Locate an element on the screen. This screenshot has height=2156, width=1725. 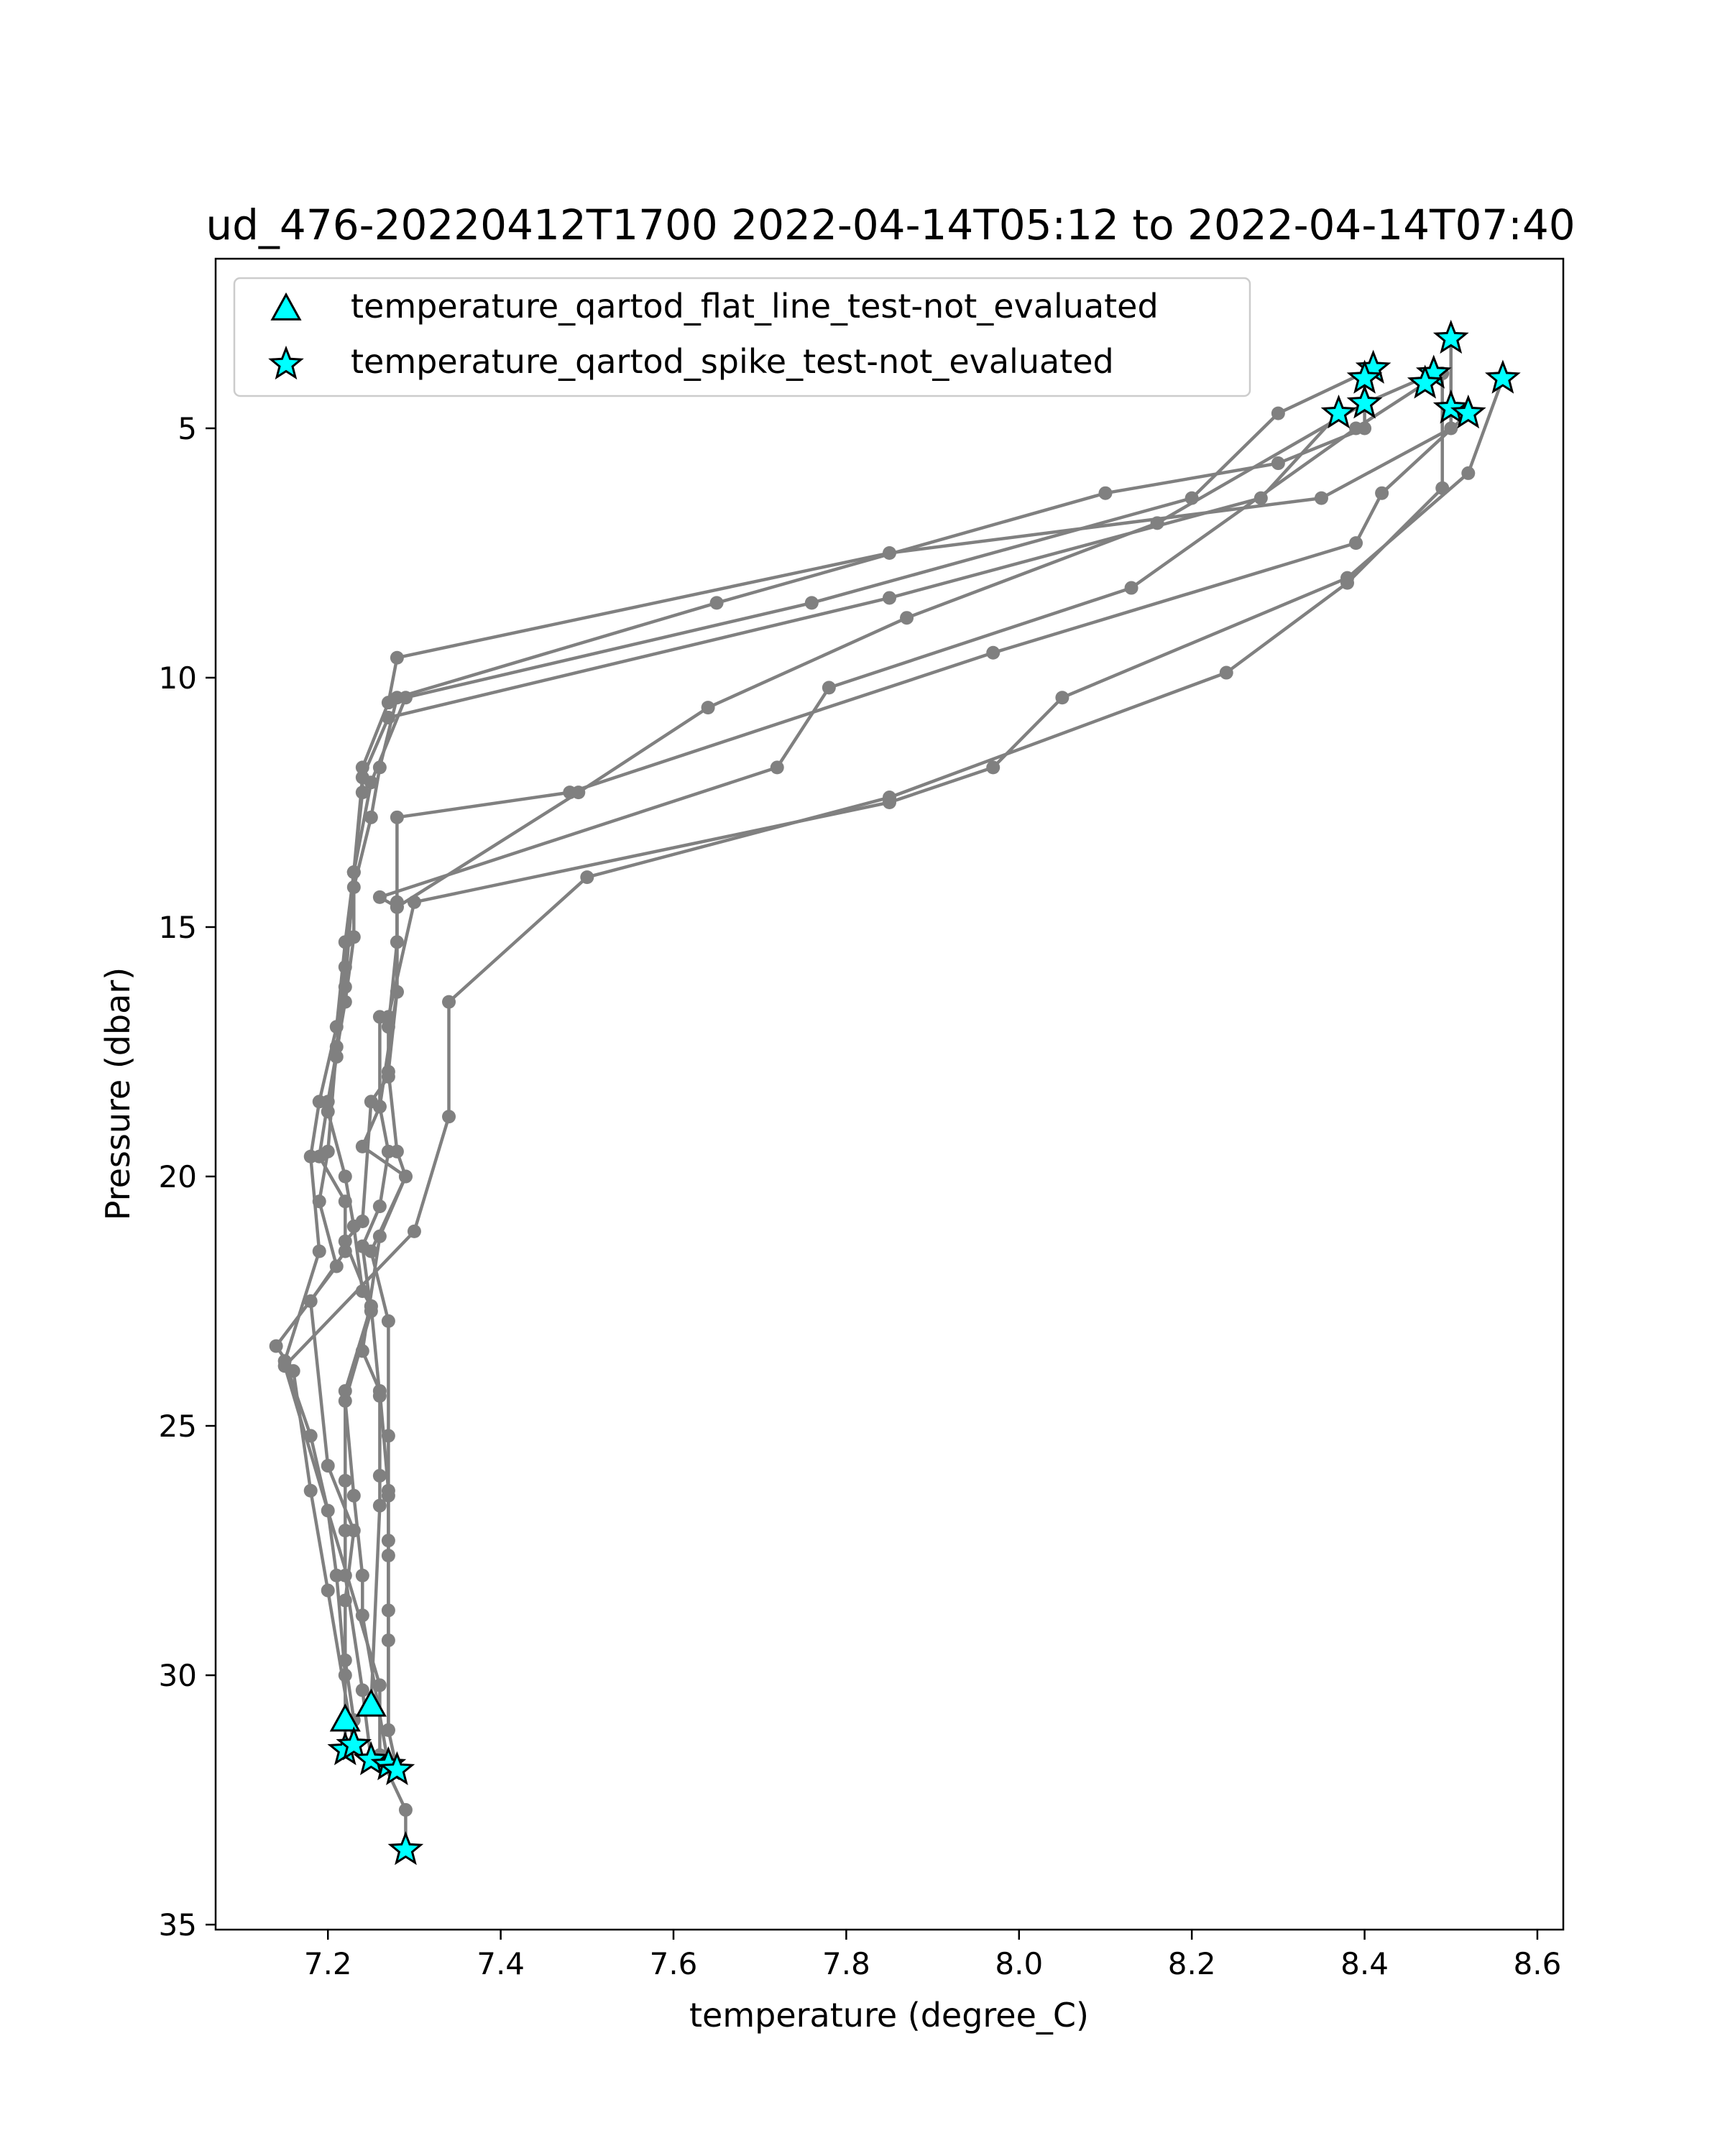
x-tick-label: 8.4 is located at coordinates (1364, 1964).